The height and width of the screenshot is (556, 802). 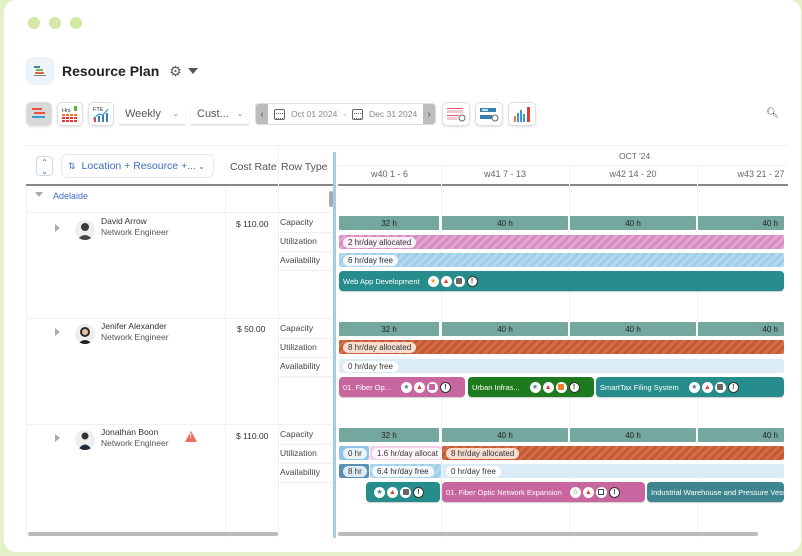 What do you see at coordinates (66, 111) in the screenshot?
I see `svg-text: Hrs` at bounding box center [66, 111].